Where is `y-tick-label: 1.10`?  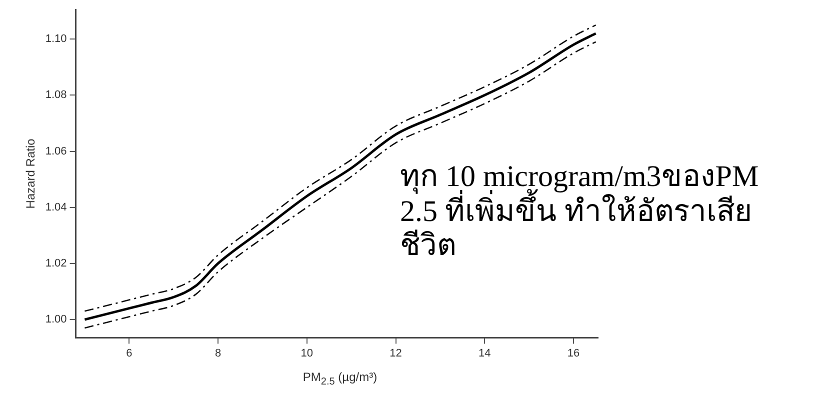 y-tick-label: 1.10 is located at coordinates (56, 39).